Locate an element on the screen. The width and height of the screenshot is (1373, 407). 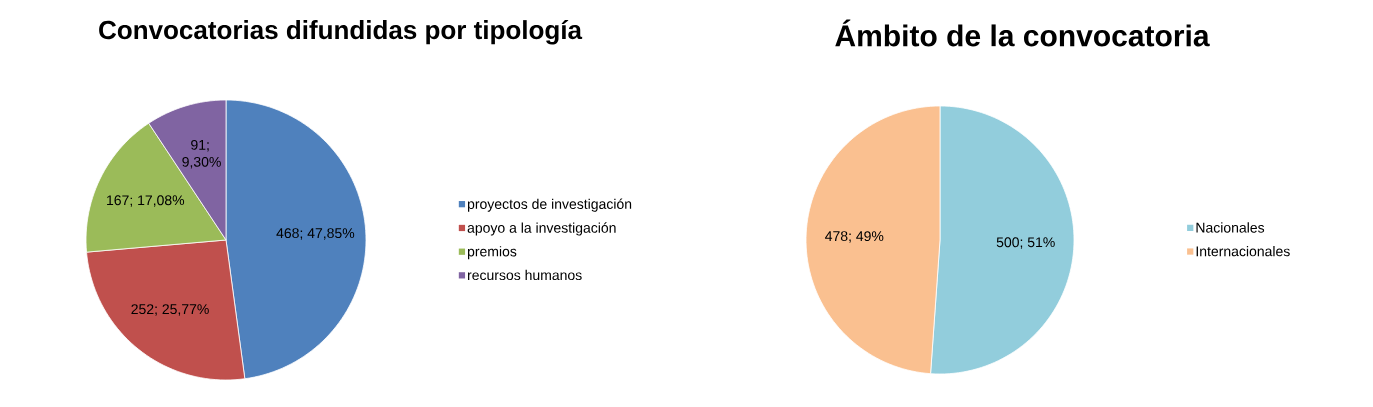
legend-label: Nacionales is located at coordinates (1230, 227).